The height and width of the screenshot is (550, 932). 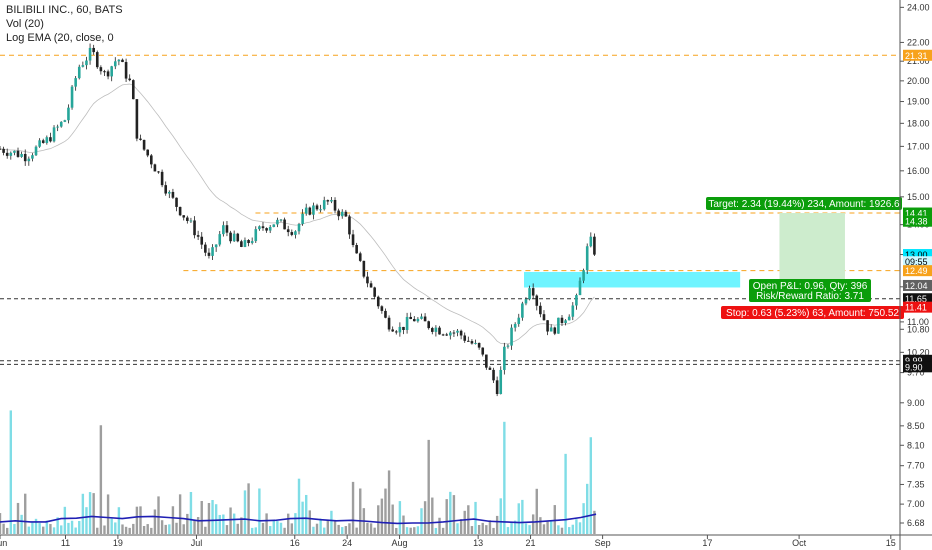 What do you see at coordinates (466, 541) in the screenshot?
I see `time-axis: Jun 11 19 Jul 16 24 Aug 13 21 Sep 17 Oct 15` at bounding box center [466, 541].